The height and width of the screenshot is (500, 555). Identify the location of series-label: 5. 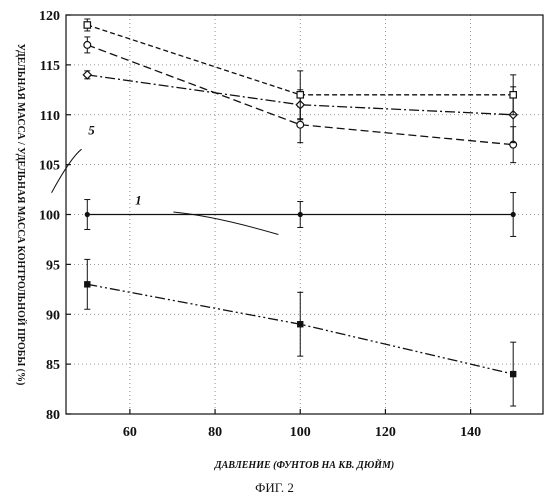
(91, 130).